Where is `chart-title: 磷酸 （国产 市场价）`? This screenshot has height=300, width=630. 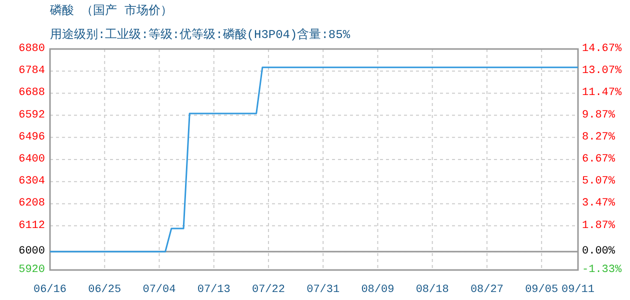
chart-title: 磷酸 （国产 市场价） is located at coordinates (110, 10).